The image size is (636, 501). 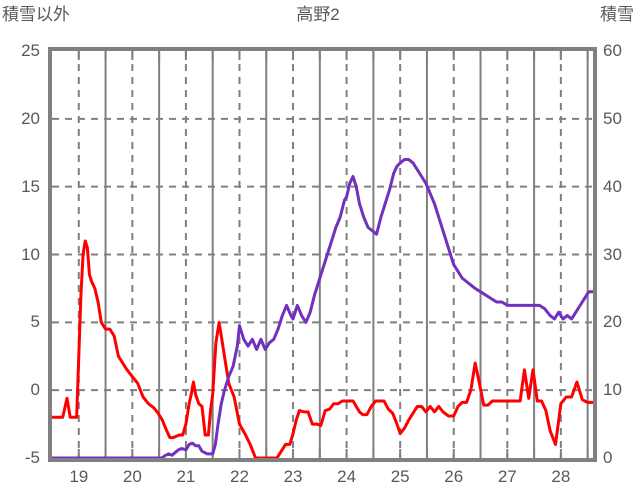 I want to click on y-axis-right-label-20: 20, so click(x=612, y=322).